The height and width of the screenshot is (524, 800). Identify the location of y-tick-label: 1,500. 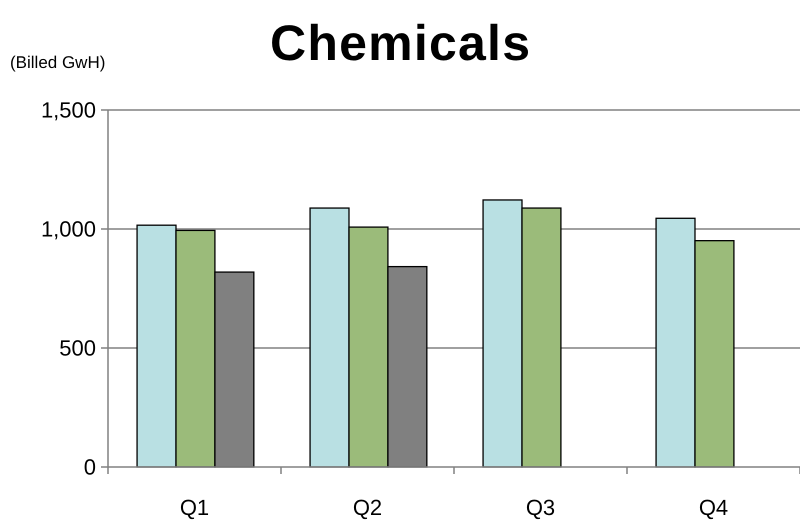
(68, 110).